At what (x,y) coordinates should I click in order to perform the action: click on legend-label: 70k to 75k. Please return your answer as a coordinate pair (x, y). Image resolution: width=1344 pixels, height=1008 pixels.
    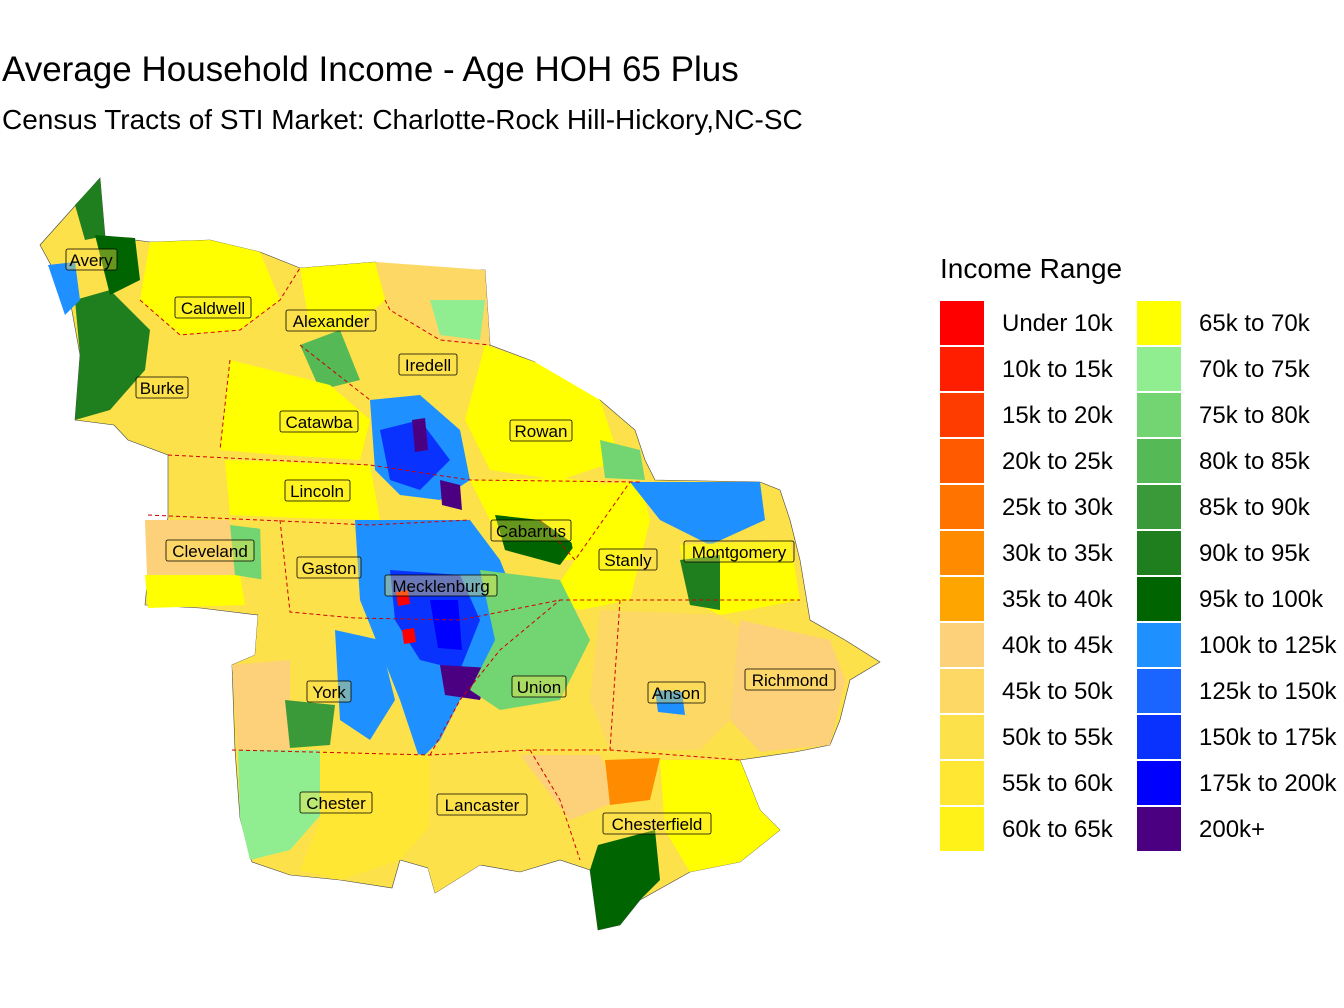
    Looking at the image, I should click on (1254, 369).